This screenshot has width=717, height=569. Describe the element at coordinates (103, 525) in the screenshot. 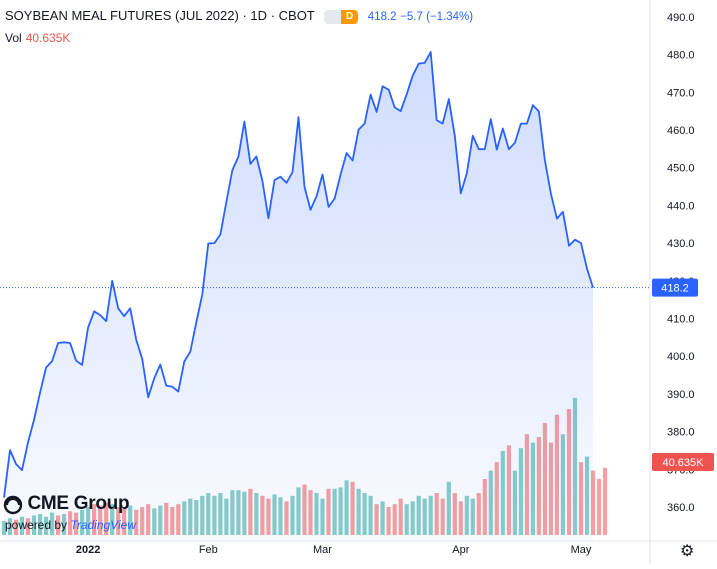

I see `tradingview-brand: TradingView` at that location.